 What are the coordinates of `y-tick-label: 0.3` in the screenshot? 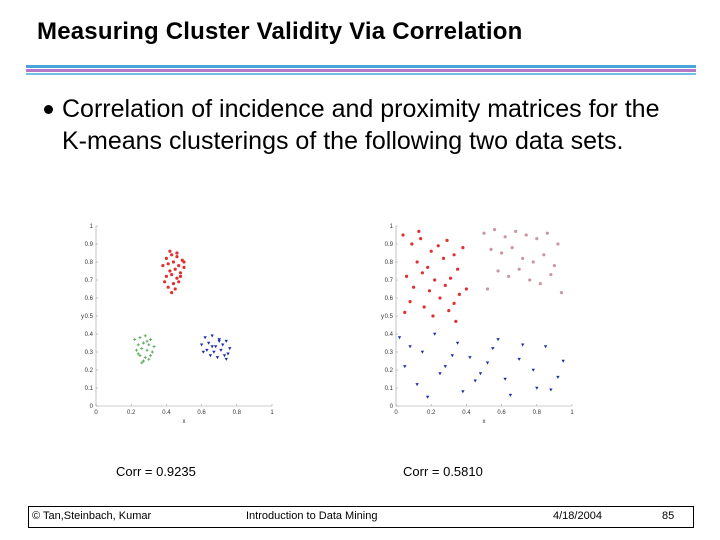 It's located at (89, 353).